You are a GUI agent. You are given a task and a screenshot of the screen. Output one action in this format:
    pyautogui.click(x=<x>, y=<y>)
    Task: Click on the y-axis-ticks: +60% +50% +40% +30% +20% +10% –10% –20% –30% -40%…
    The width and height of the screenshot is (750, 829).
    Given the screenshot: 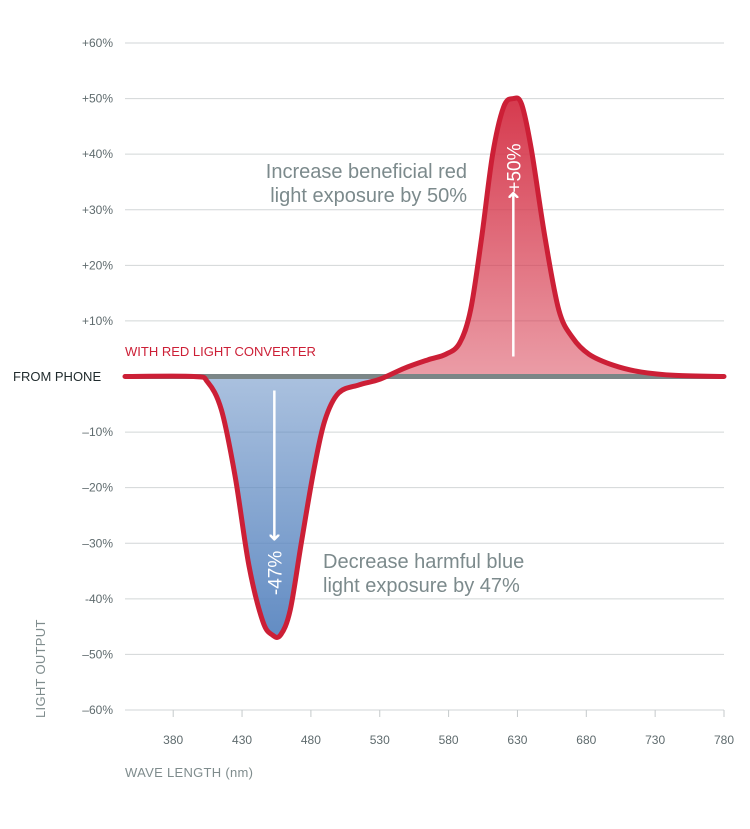 What is the action you would take?
    pyautogui.click(x=97, y=376)
    